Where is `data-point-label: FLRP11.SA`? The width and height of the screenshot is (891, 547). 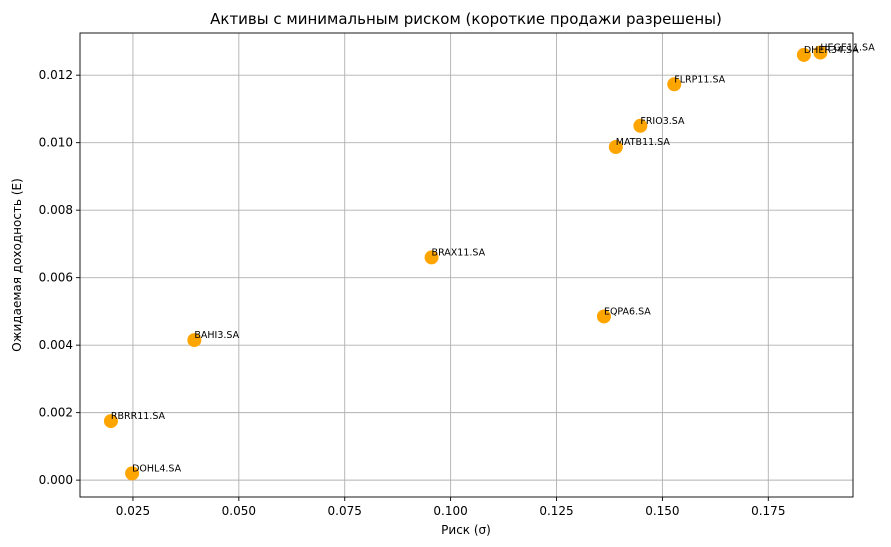 data-point-label: FLRP11.SA is located at coordinates (699, 79).